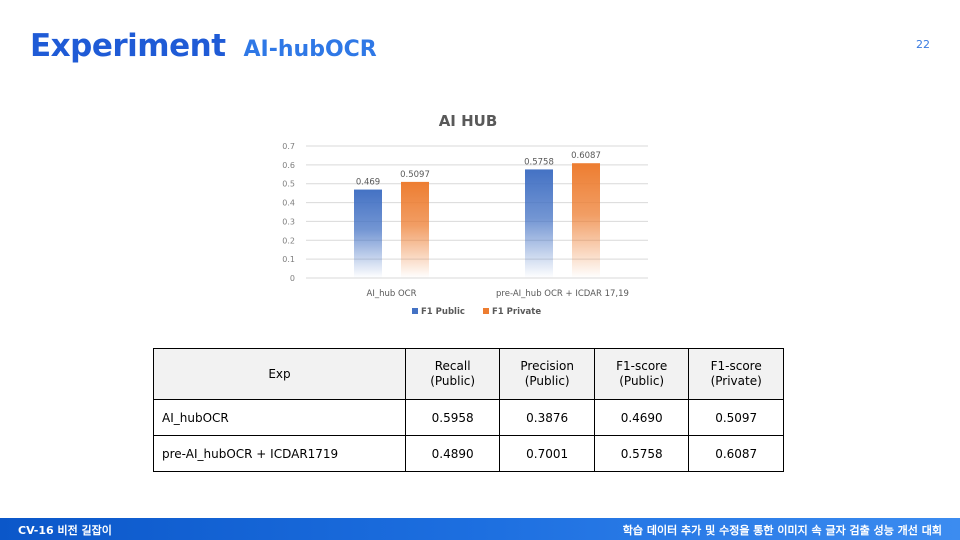  What do you see at coordinates (468, 121) in the screenshot?
I see `chart-title: AI HUB` at bounding box center [468, 121].